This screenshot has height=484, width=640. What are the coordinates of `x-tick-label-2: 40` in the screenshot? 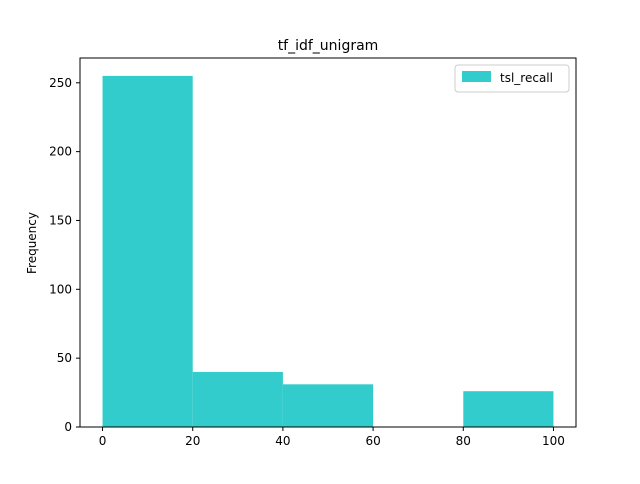 It's located at (282, 441).